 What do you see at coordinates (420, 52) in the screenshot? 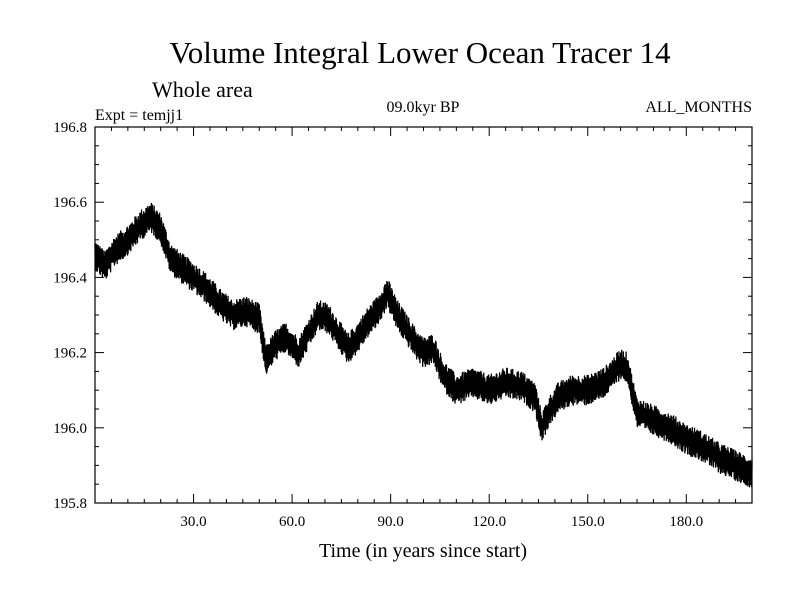
I see `chart-title: Volume Integral Lower Ocean Tracer 14` at bounding box center [420, 52].